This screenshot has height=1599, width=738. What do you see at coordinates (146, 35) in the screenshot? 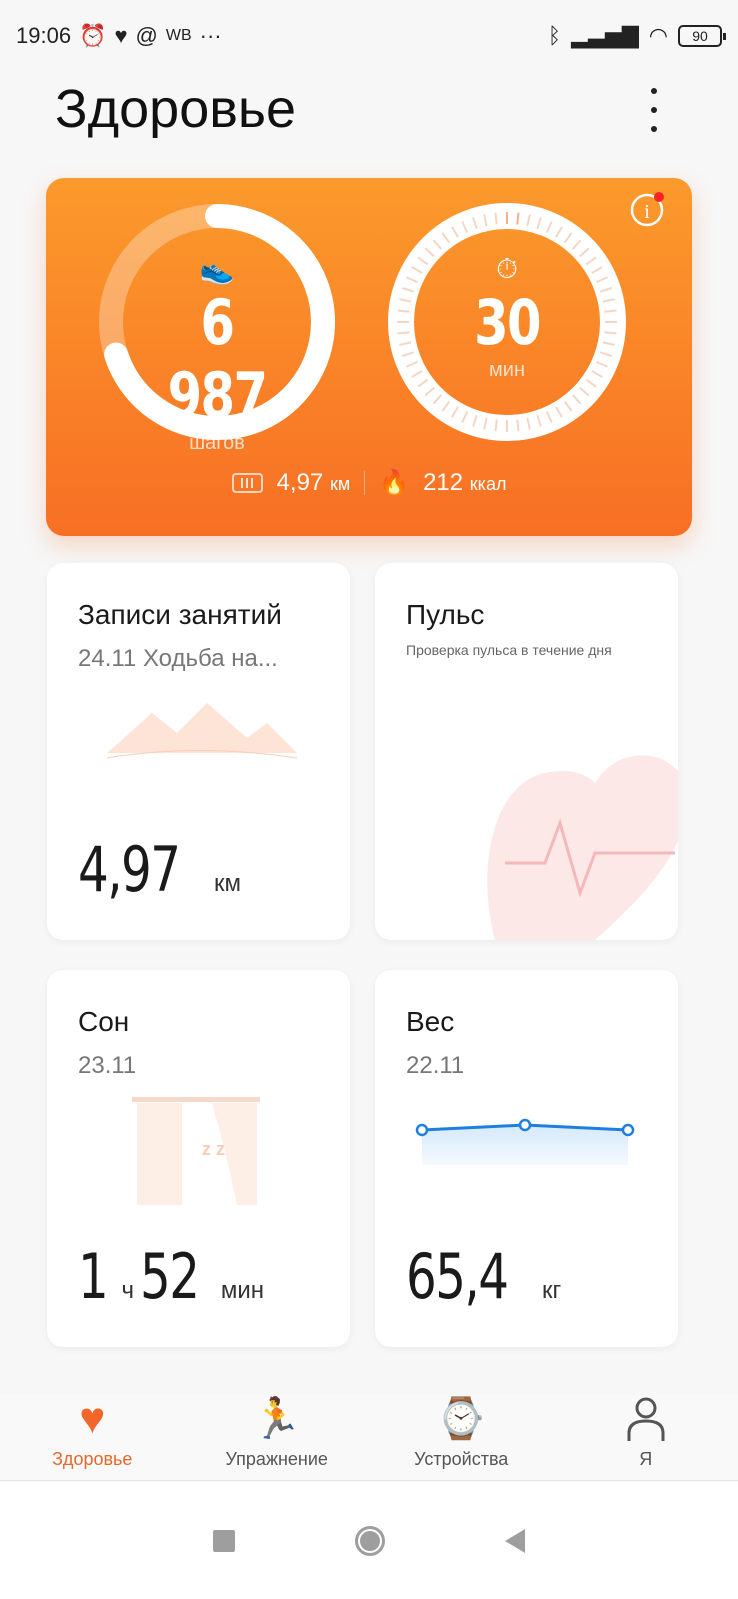
I see `at-icon: @` at bounding box center [146, 35].